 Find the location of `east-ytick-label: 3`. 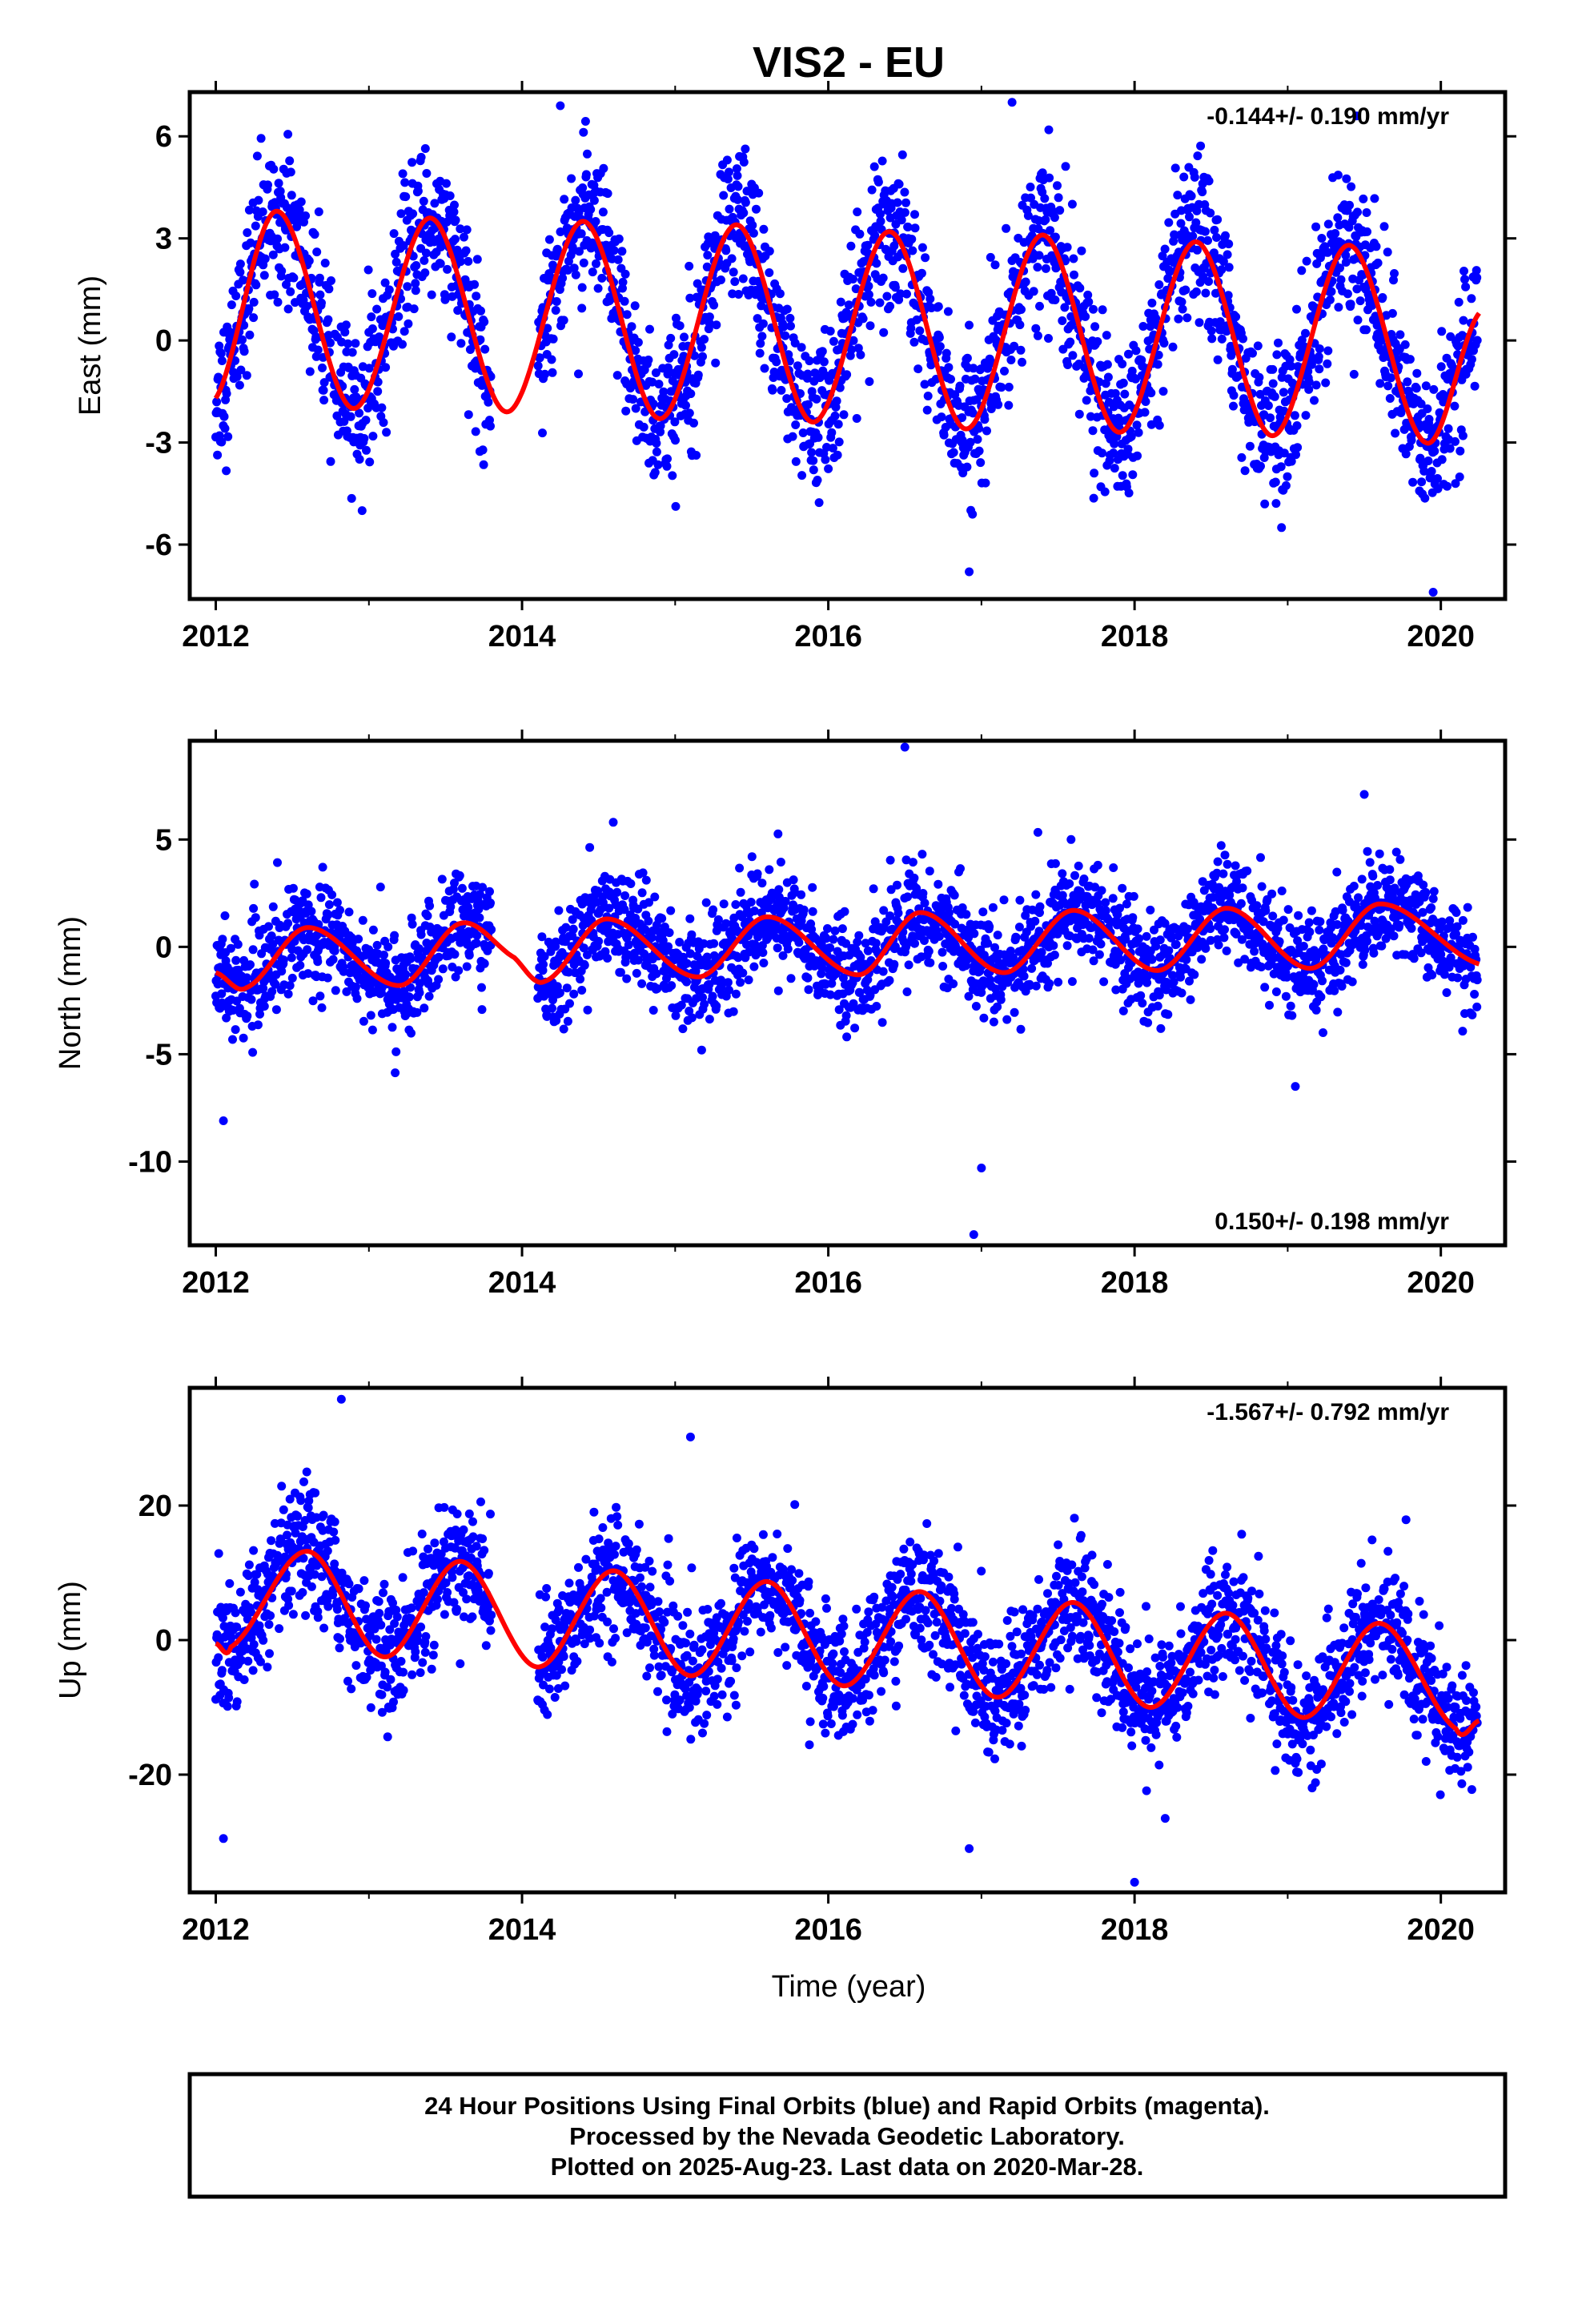

east-ytick-label: 3 is located at coordinates (164, 239).